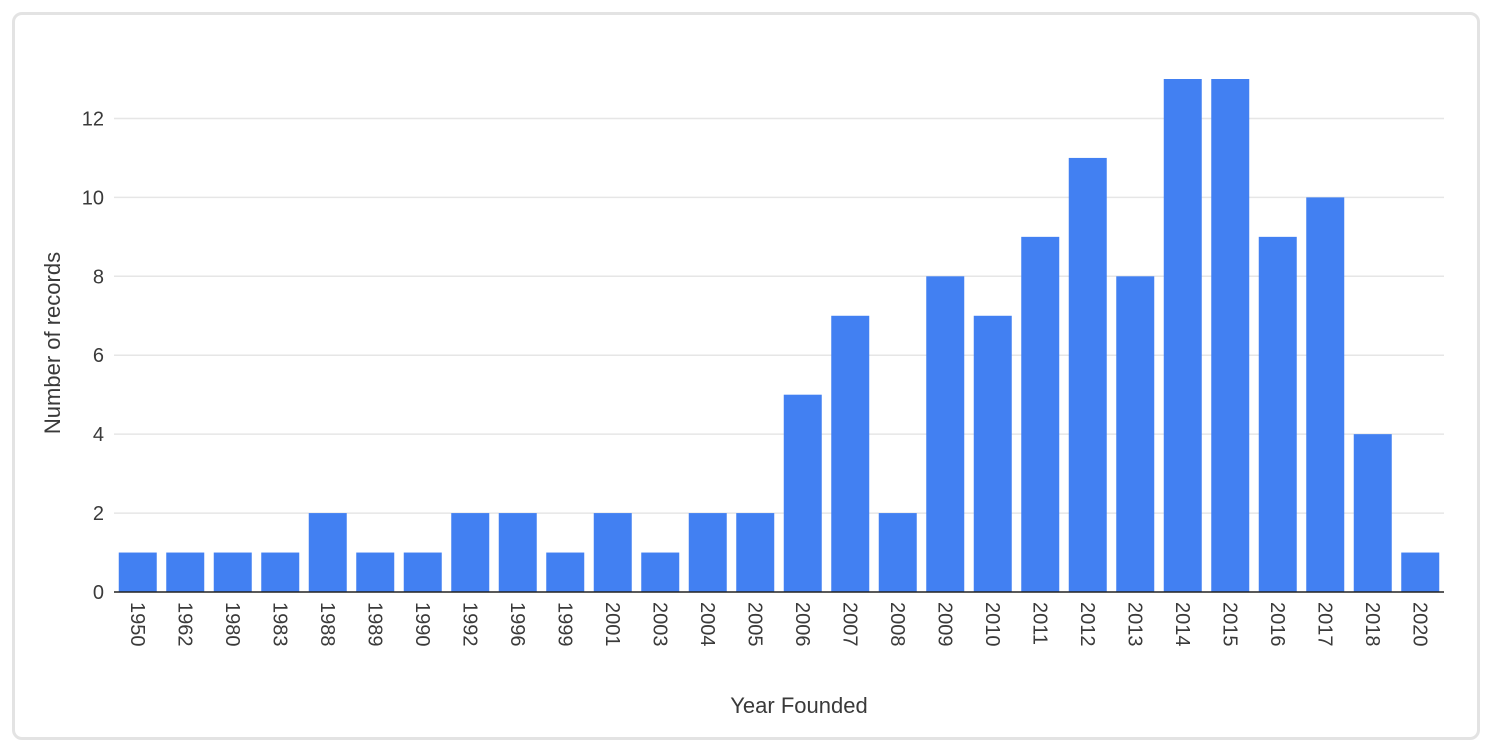 This screenshot has height=756, width=1496. Describe the element at coordinates (1039, 623) in the screenshot. I see `x-tick-label: 2011` at that location.